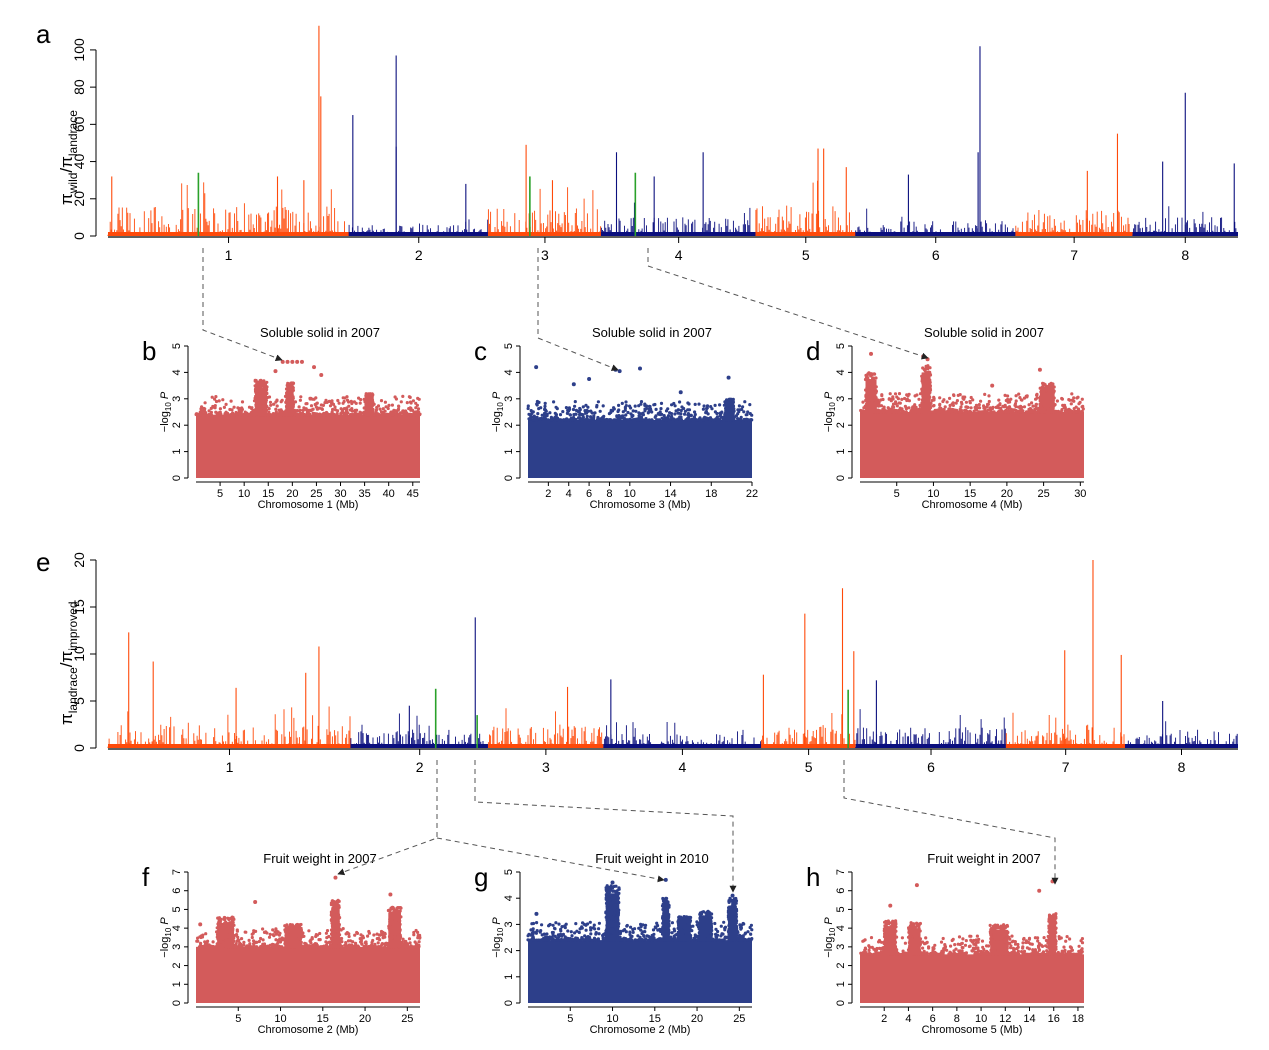  Describe the element at coordinates (229, 255) in the screenshot. I see `chromosome-label: 1` at that location.